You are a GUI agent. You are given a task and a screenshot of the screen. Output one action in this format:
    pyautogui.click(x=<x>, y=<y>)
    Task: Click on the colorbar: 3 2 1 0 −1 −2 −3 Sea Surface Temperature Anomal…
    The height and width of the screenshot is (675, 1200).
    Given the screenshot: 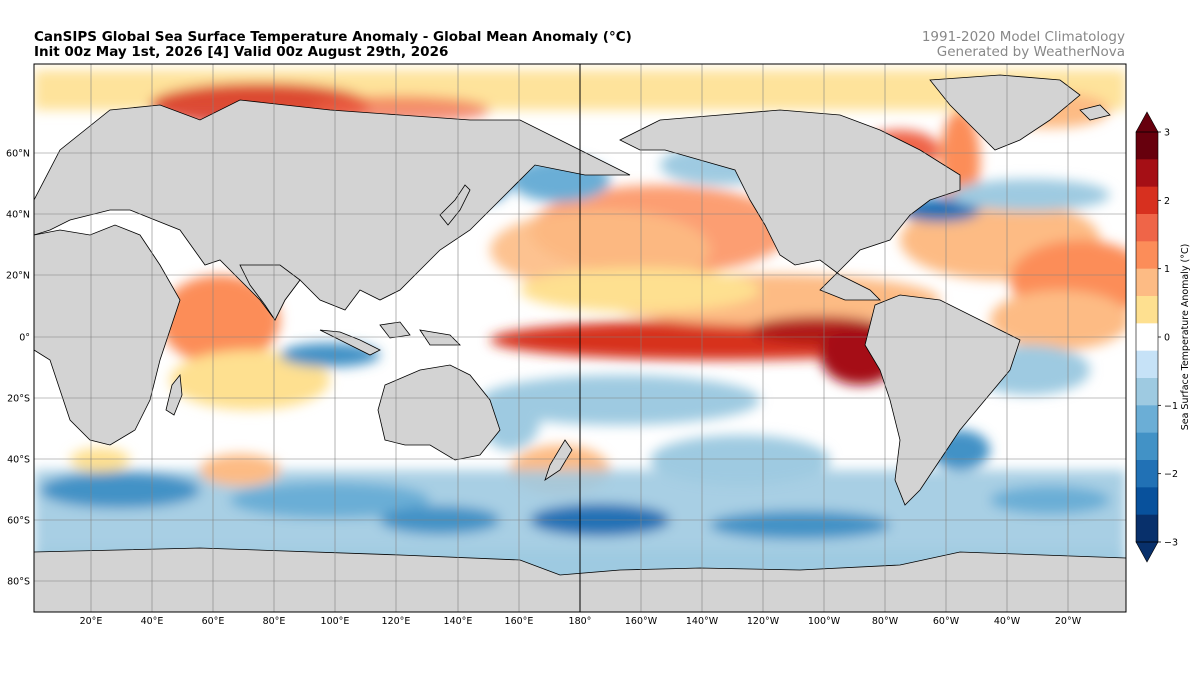 What is the action you would take?
    pyautogui.click(x=1163, y=337)
    